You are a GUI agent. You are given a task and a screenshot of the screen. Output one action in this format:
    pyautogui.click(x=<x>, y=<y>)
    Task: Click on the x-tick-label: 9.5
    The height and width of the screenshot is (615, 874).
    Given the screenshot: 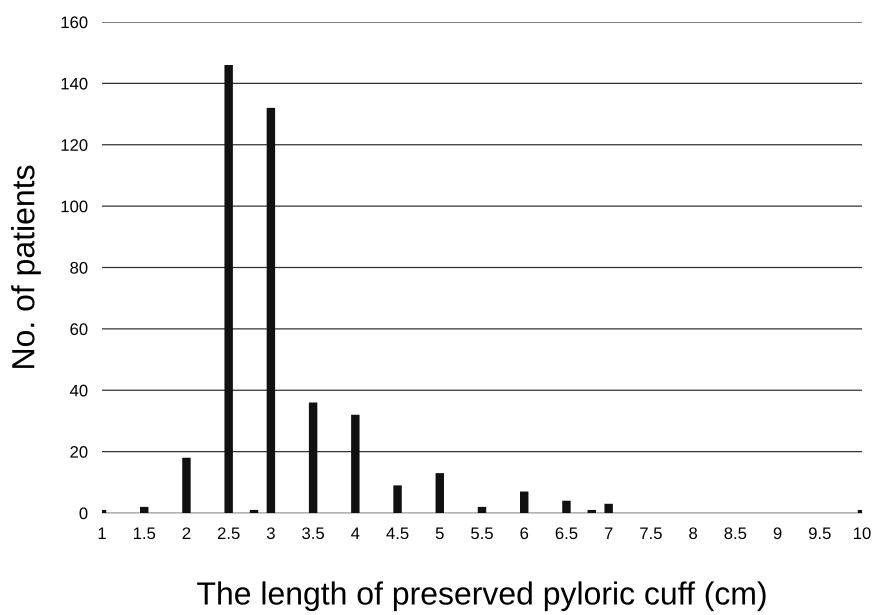 What is the action you would take?
    pyautogui.click(x=819, y=533)
    